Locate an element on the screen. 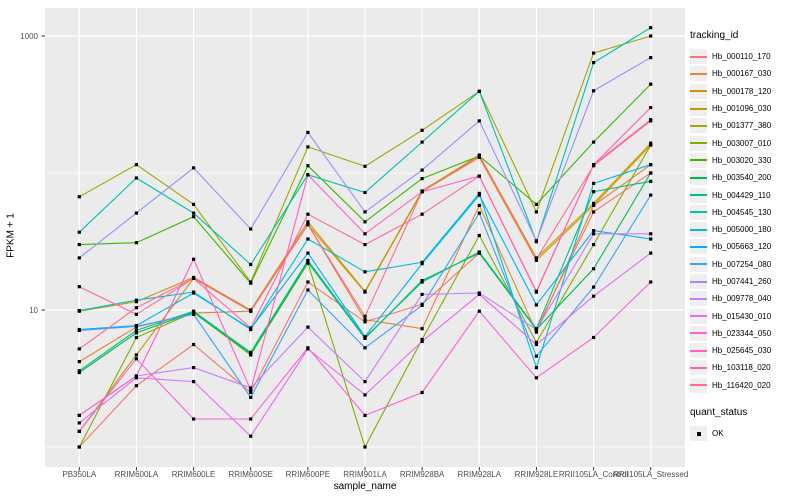 This screenshot has height=500, width=800. legend-entry-label: Hb_000110_170 is located at coordinates (741, 57).